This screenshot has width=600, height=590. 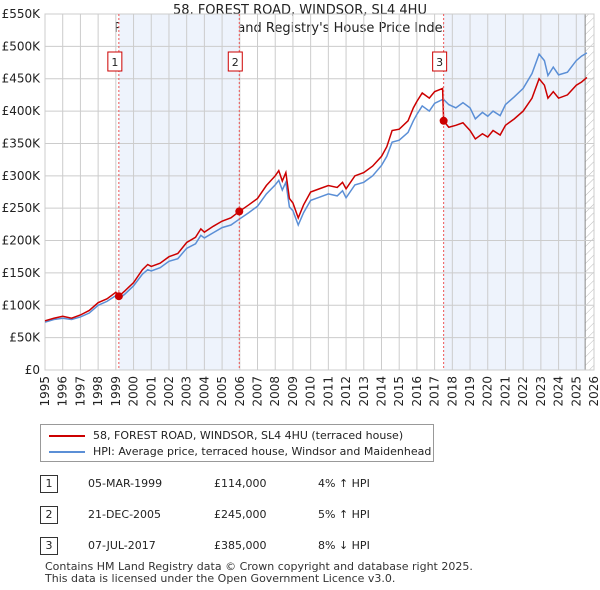 I want to click on transaction-number: 3, so click(x=49, y=546).